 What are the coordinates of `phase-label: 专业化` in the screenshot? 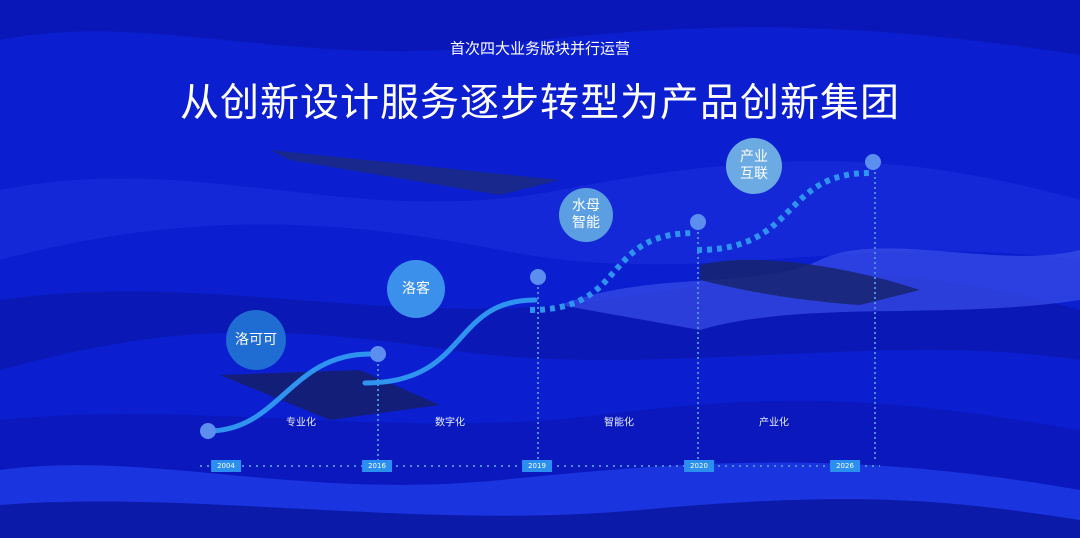 It's located at (301, 423).